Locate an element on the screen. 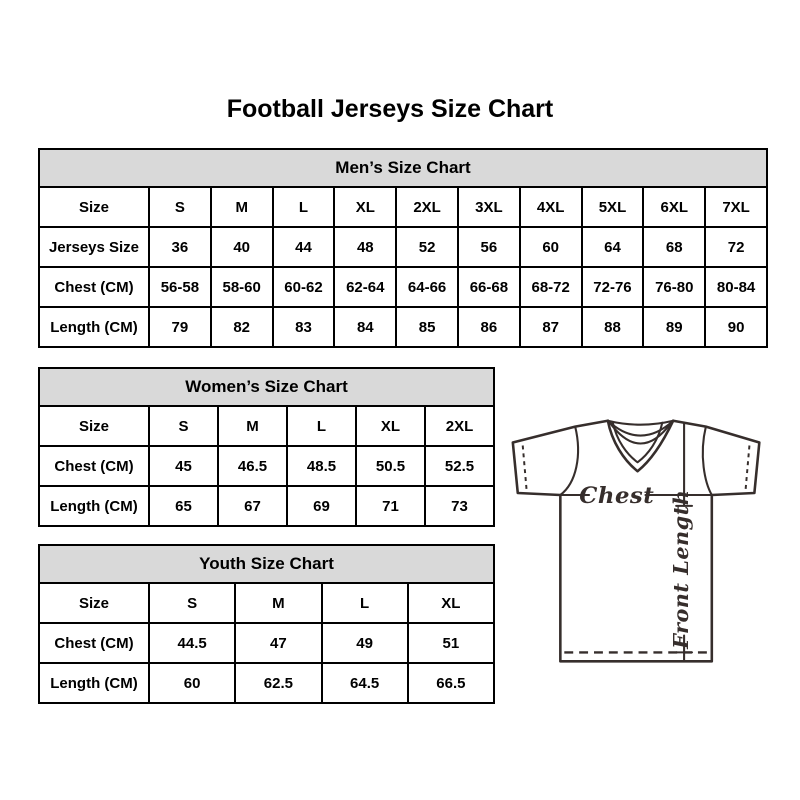 This screenshot has width=800, height=800. table-row: Jerseys Size 36 40 44 48 52 56 60 64 68 72 is located at coordinates (403, 247).